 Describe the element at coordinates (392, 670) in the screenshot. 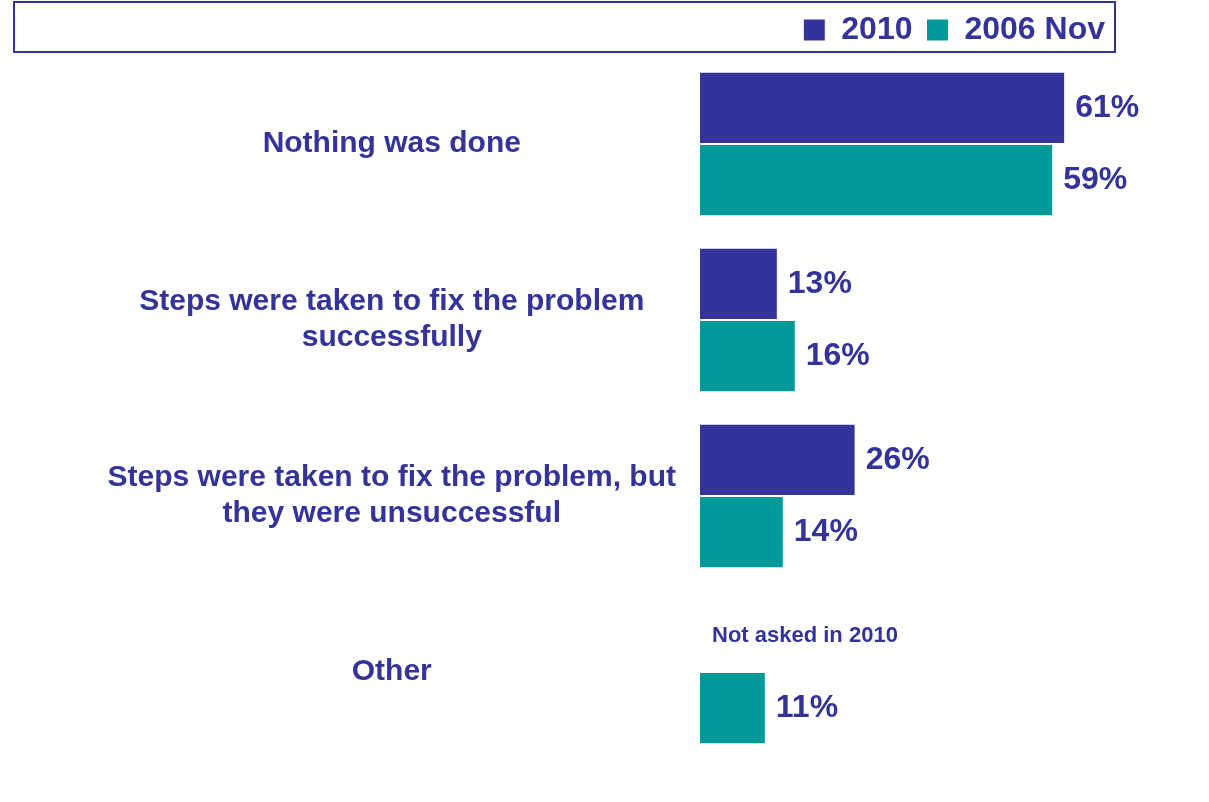

I see `y-tick-label: Other` at that location.